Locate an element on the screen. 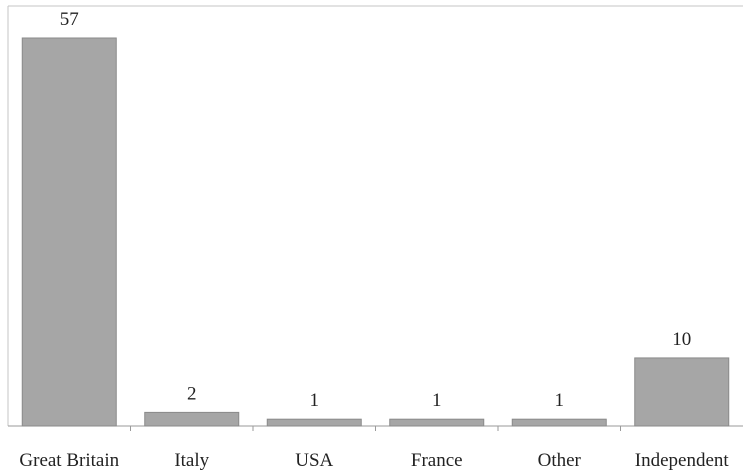  category-label-italy: Italy is located at coordinates (191, 460).